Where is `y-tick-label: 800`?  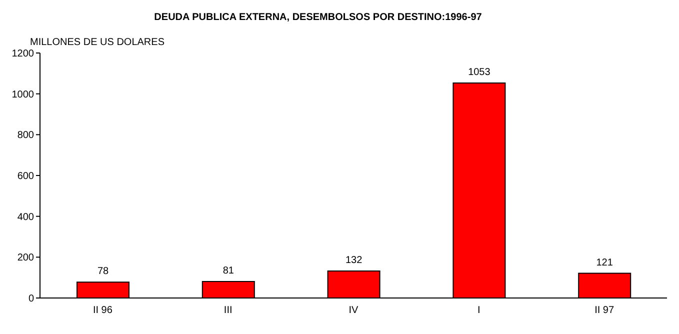
y-tick-label: 800 is located at coordinates (25, 136).